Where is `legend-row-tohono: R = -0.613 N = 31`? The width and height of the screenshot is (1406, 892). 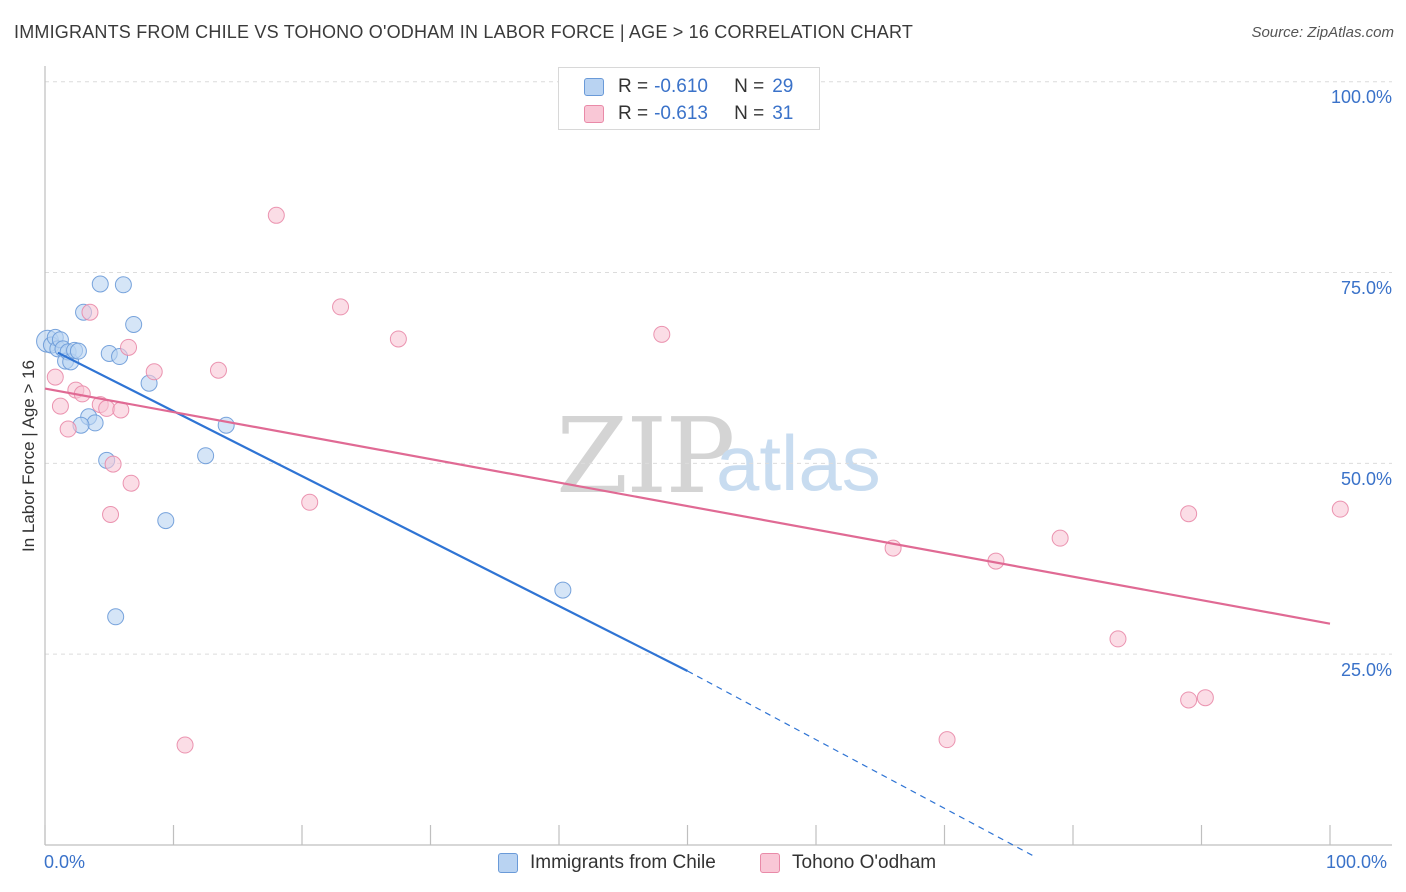
legend-row-tohono: R = -0.613 N = 31 is located at coordinates (688, 114).